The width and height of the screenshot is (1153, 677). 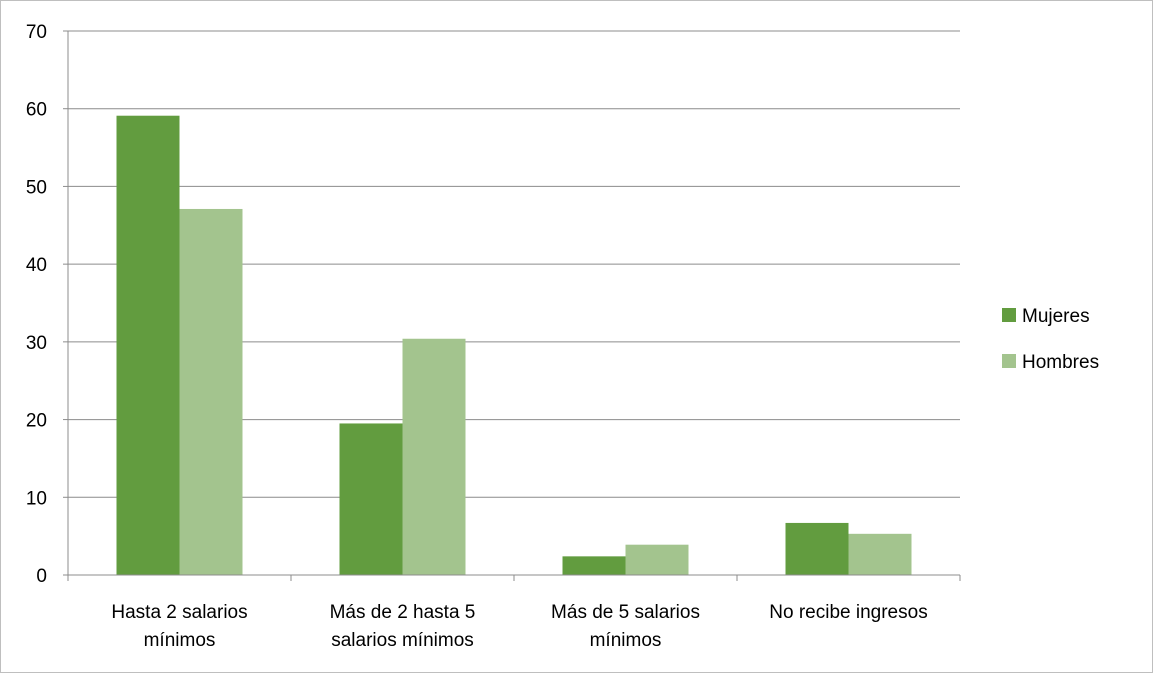 What do you see at coordinates (1009, 361) in the screenshot?
I see `legend-swatch-hombres` at bounding box center [1009, 361].